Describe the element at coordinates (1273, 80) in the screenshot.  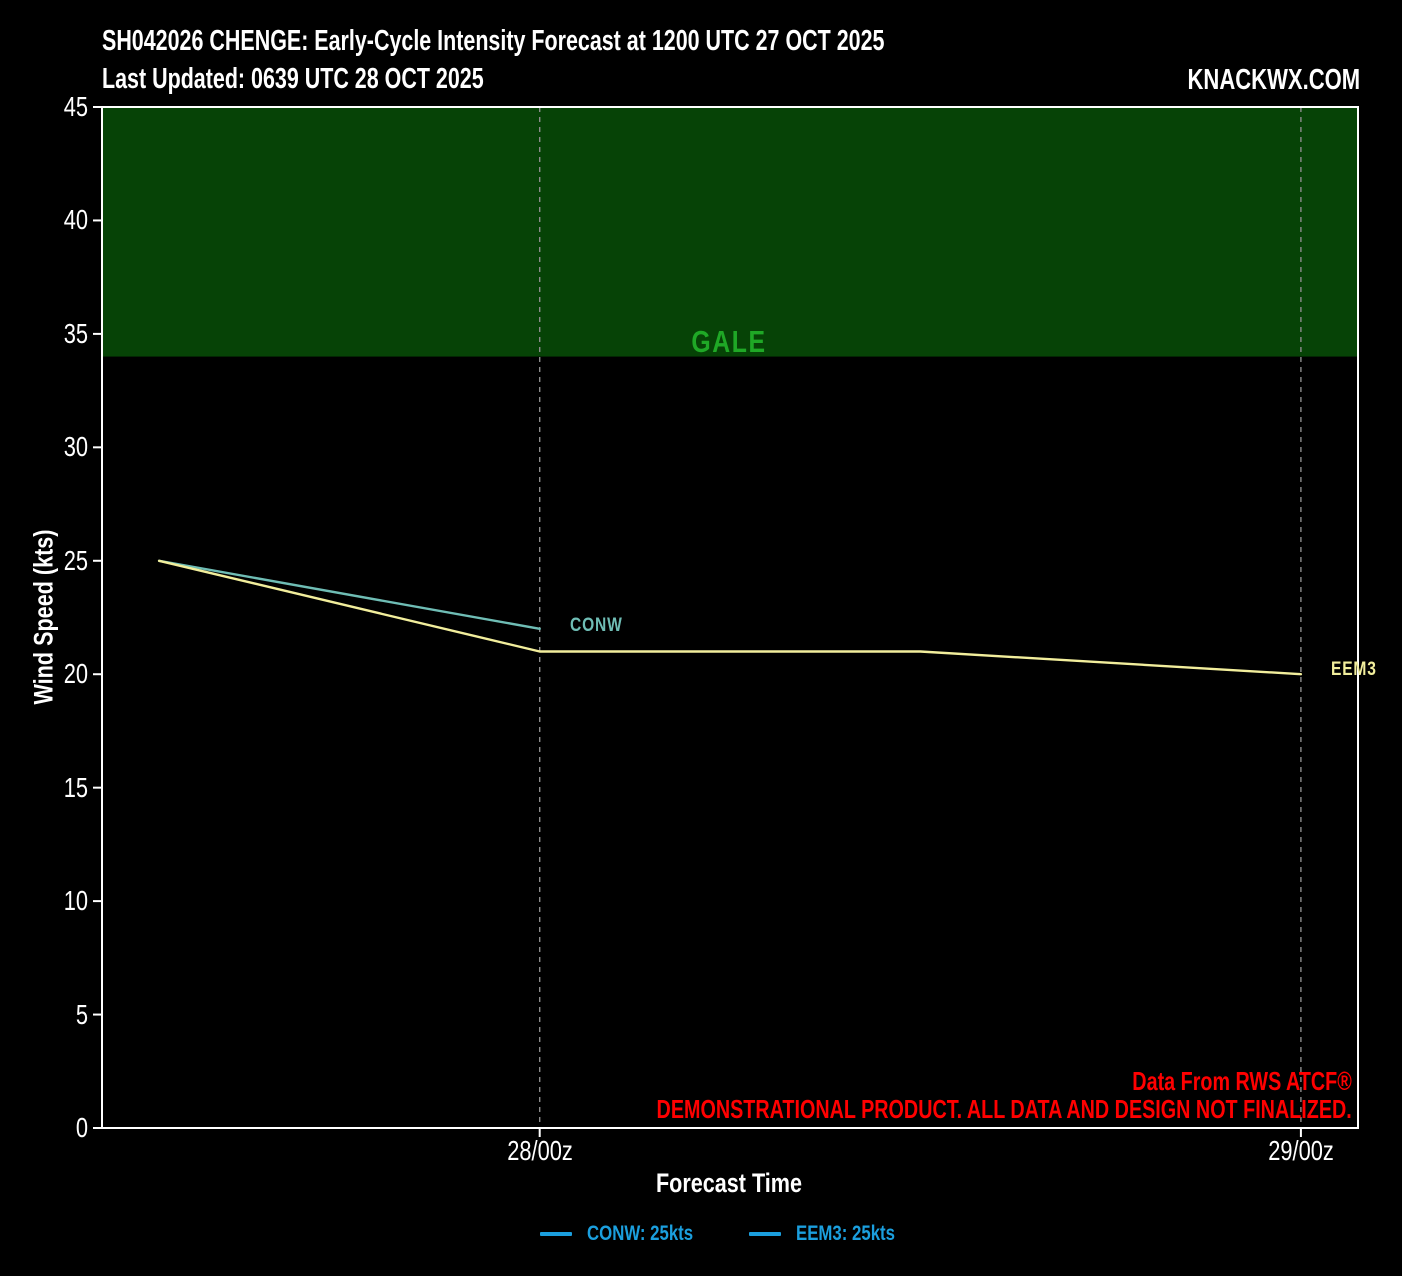
I see `brand-watermark: KNACKWX.COM` at that location.